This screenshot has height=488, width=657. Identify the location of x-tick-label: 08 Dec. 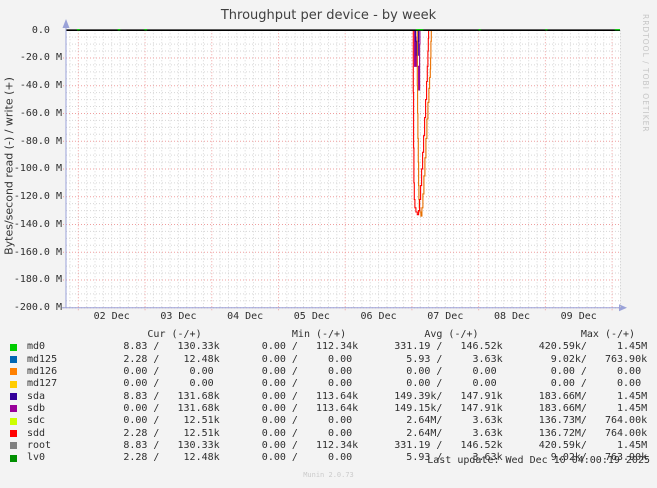
(512, 316).